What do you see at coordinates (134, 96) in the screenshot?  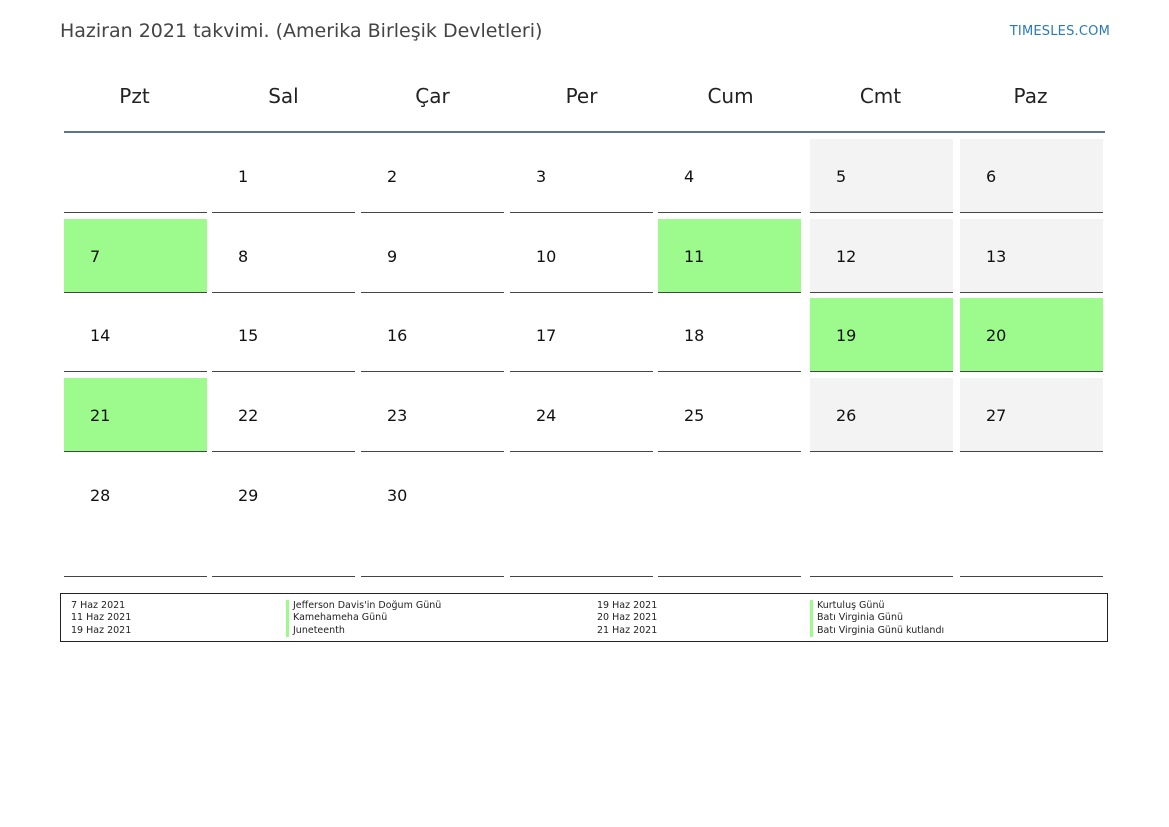 I see `weekday-monday: Pzt` at bounding box center [134, 96].